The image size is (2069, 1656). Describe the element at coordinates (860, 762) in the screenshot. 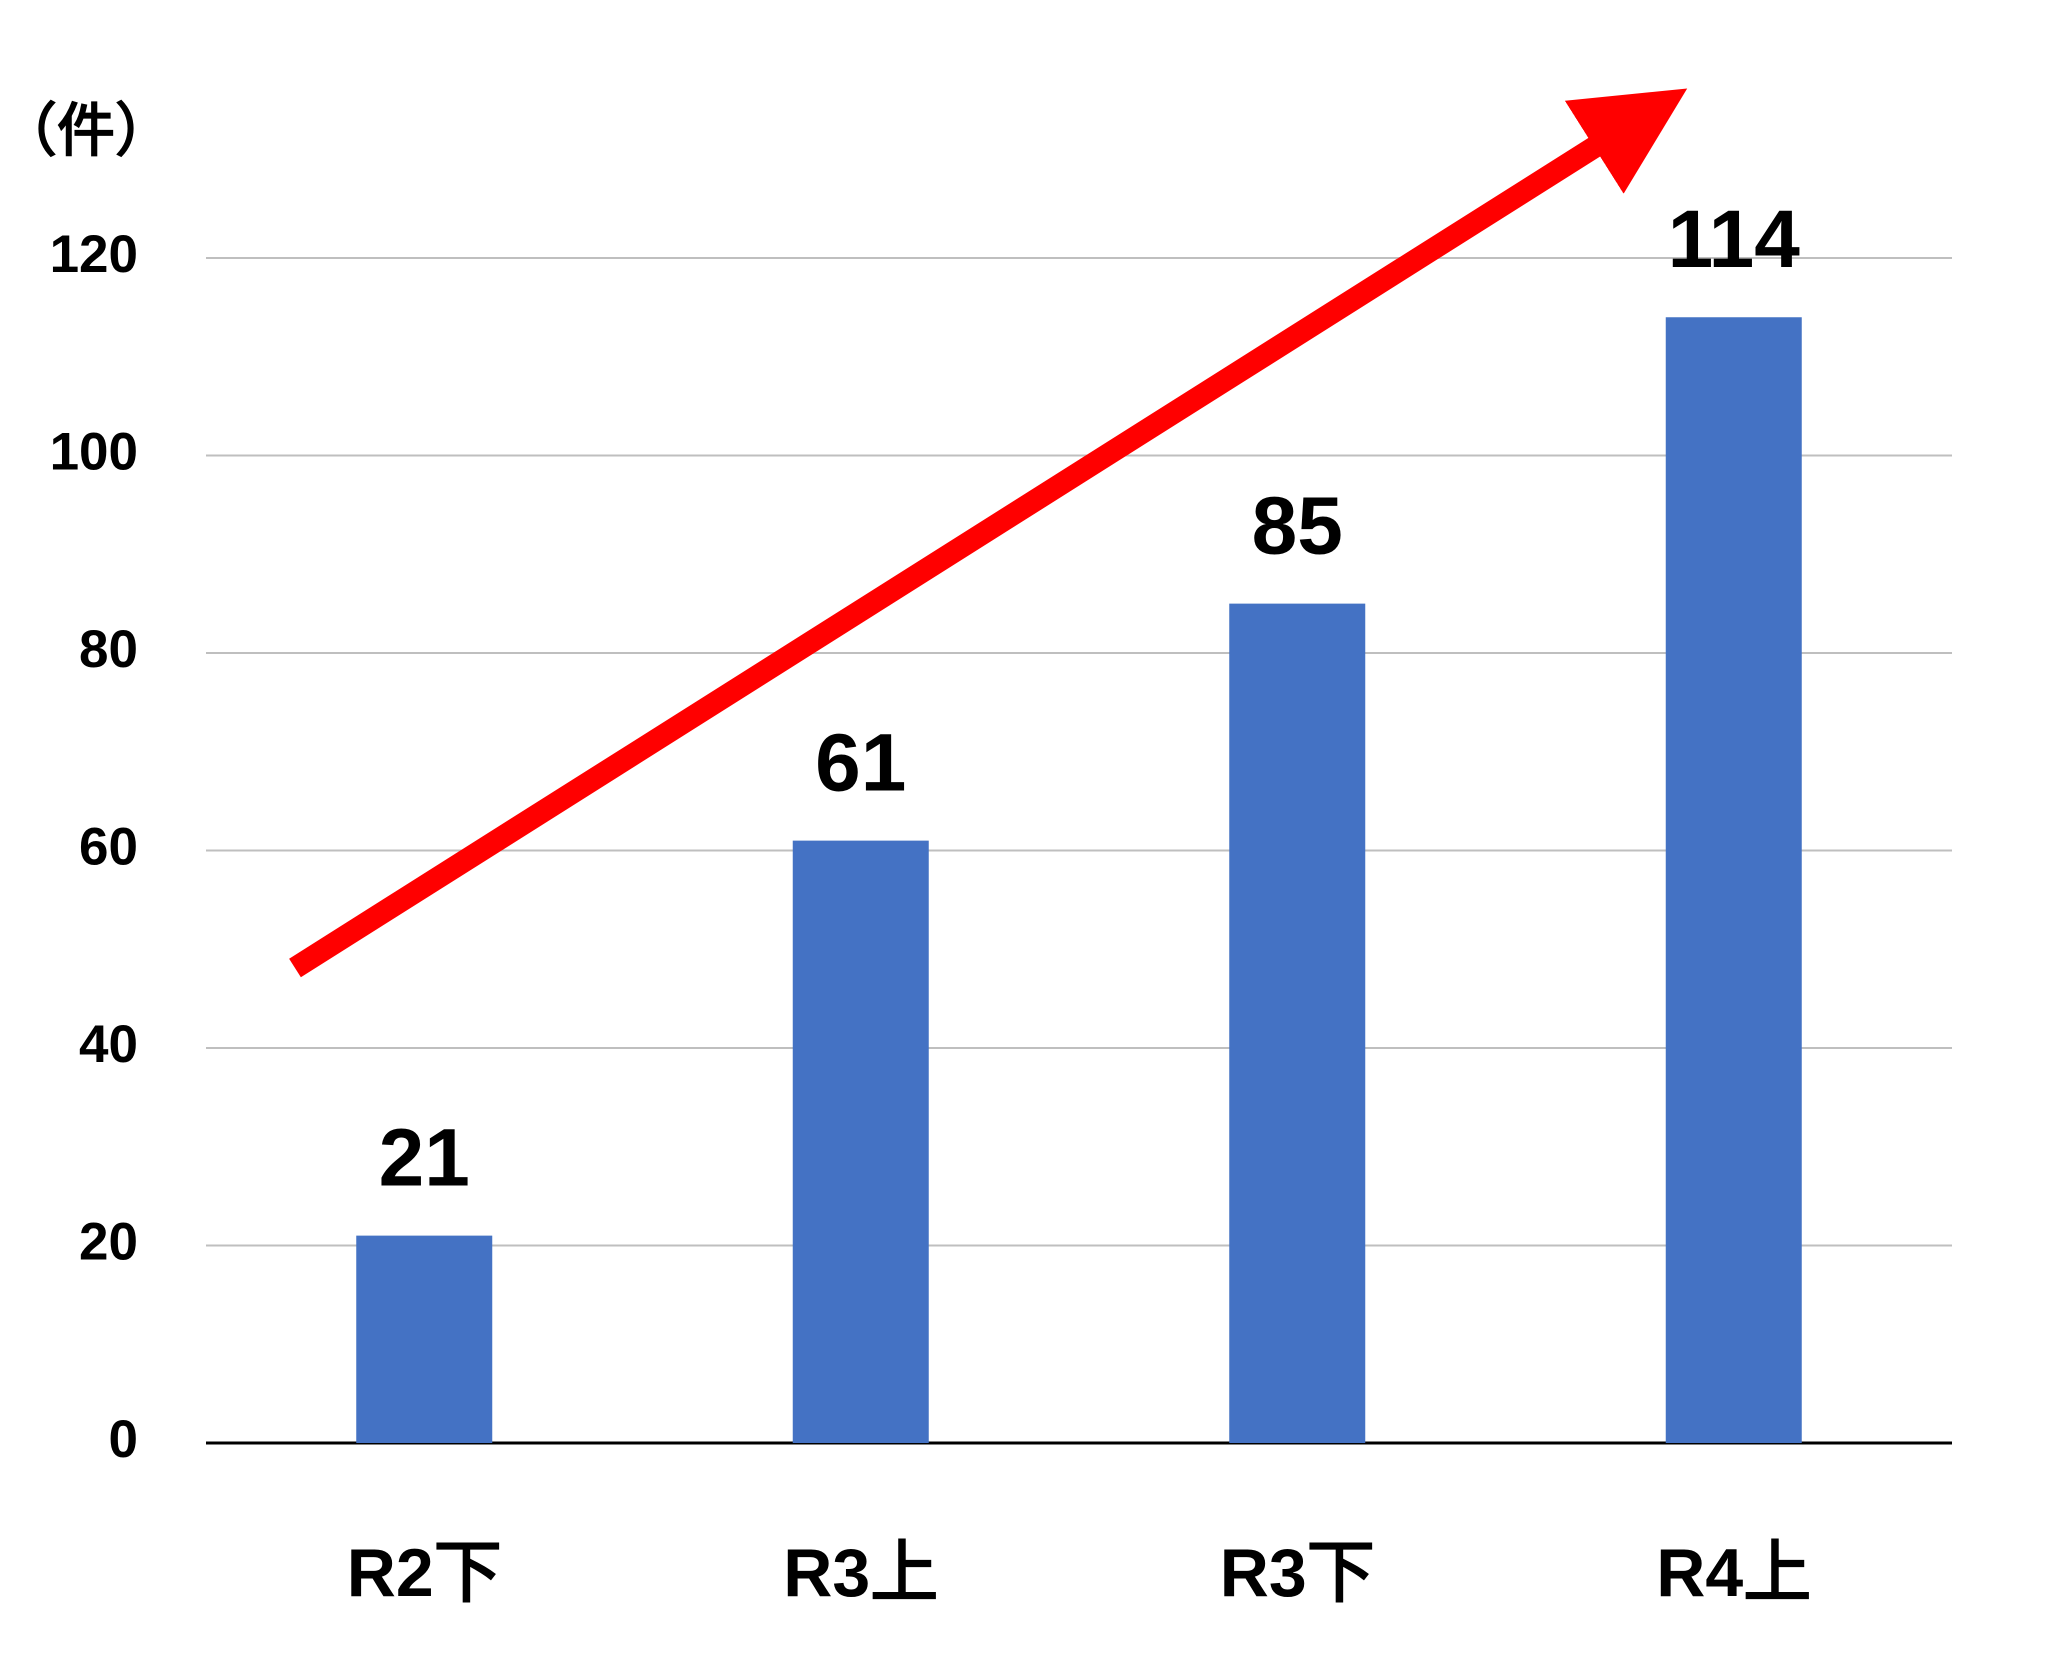

I see `data-label: 61` at that location.